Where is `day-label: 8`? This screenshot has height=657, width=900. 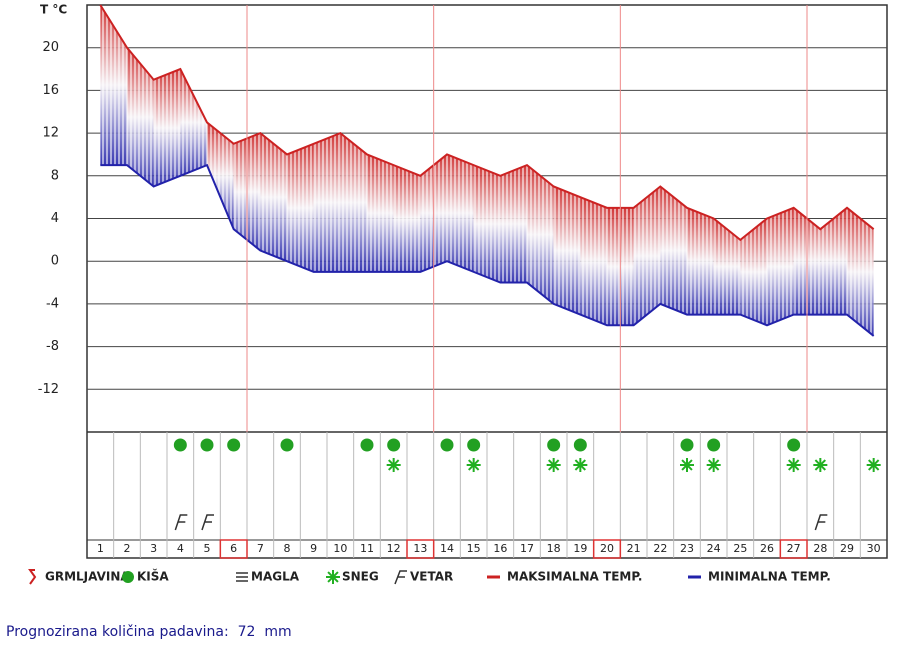
day-label: 8 is located at coordinates (287, 548).